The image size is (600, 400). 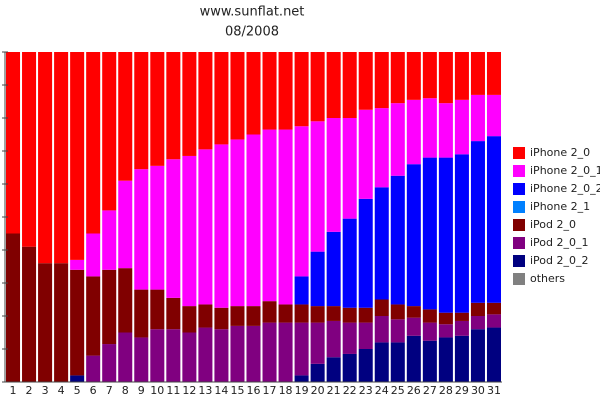 What do you see at coordinates (560, 206) in the screenshot?
I see `legend-label: iPhone 2_1` at bounding box center [560, 206].